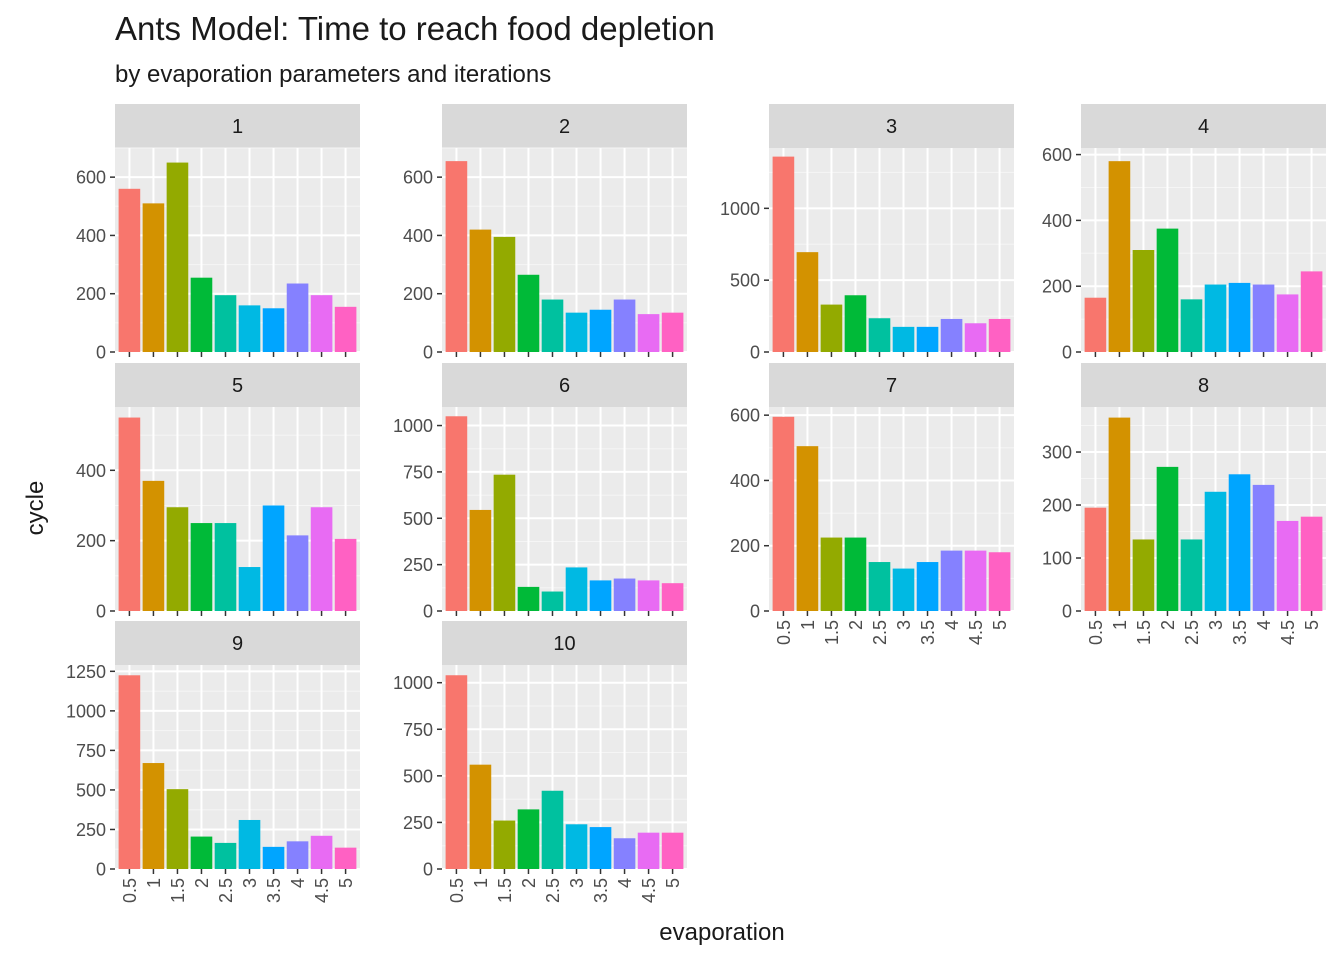  I want to click on x-axis-title: evaporation, so click(721, 932).